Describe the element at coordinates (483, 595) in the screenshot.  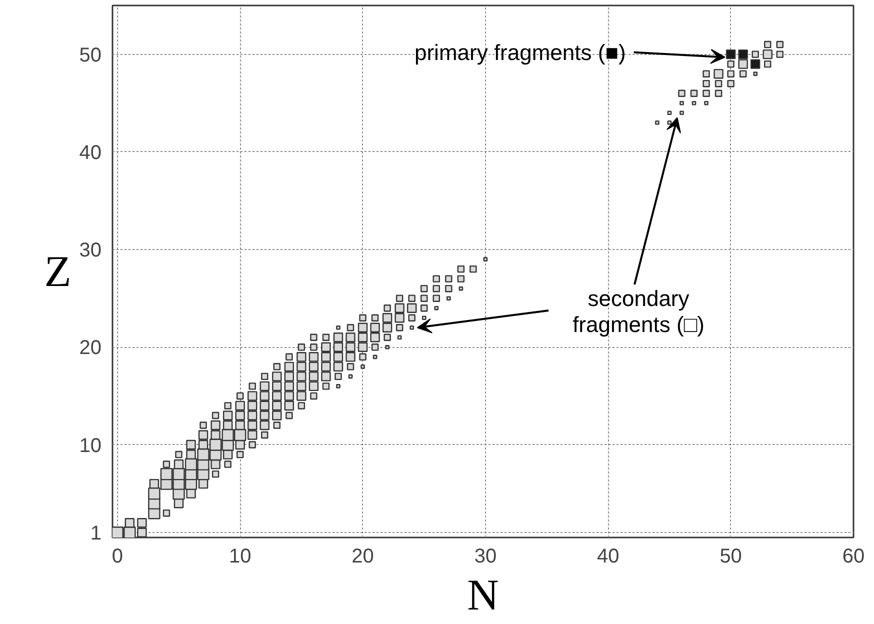
I see `x-axis-title: N` at that location.